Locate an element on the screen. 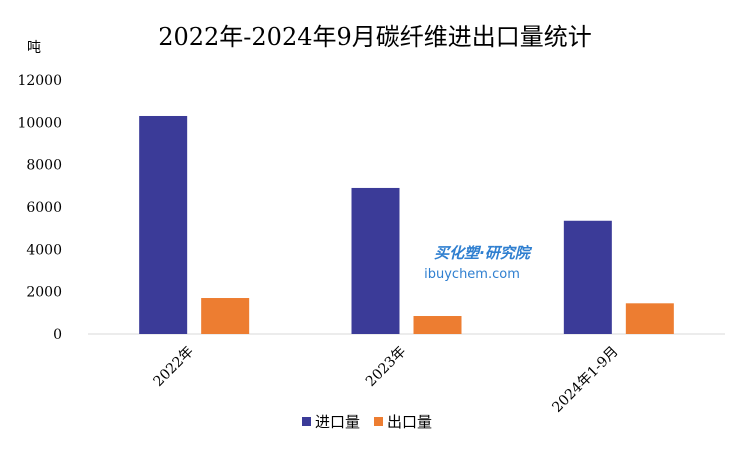 The image size is (750, 450). x-category-label: 2024年1-9月 is located at coordinates (585, 380).